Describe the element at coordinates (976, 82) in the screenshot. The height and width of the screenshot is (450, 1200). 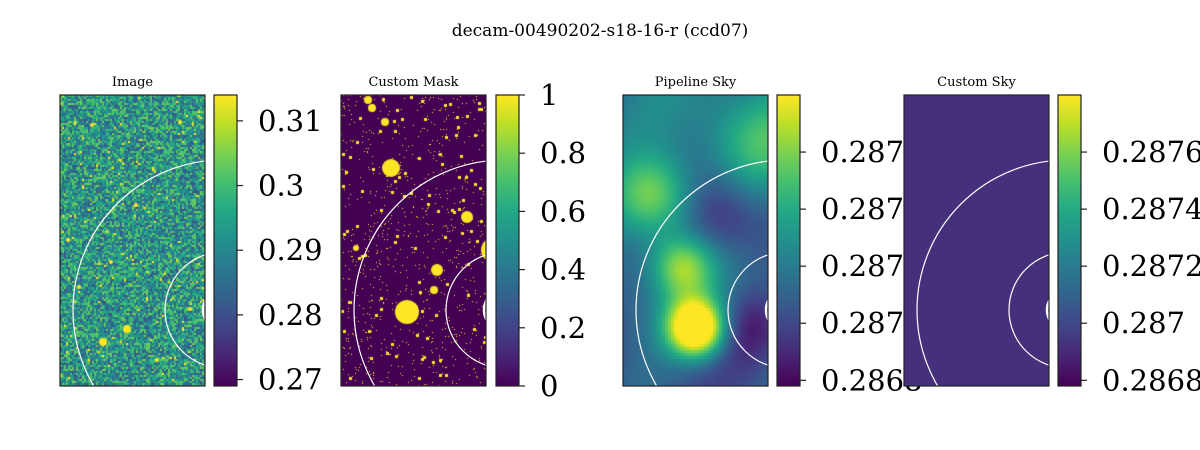
I see `panel-title: Custom Sky` at that location.